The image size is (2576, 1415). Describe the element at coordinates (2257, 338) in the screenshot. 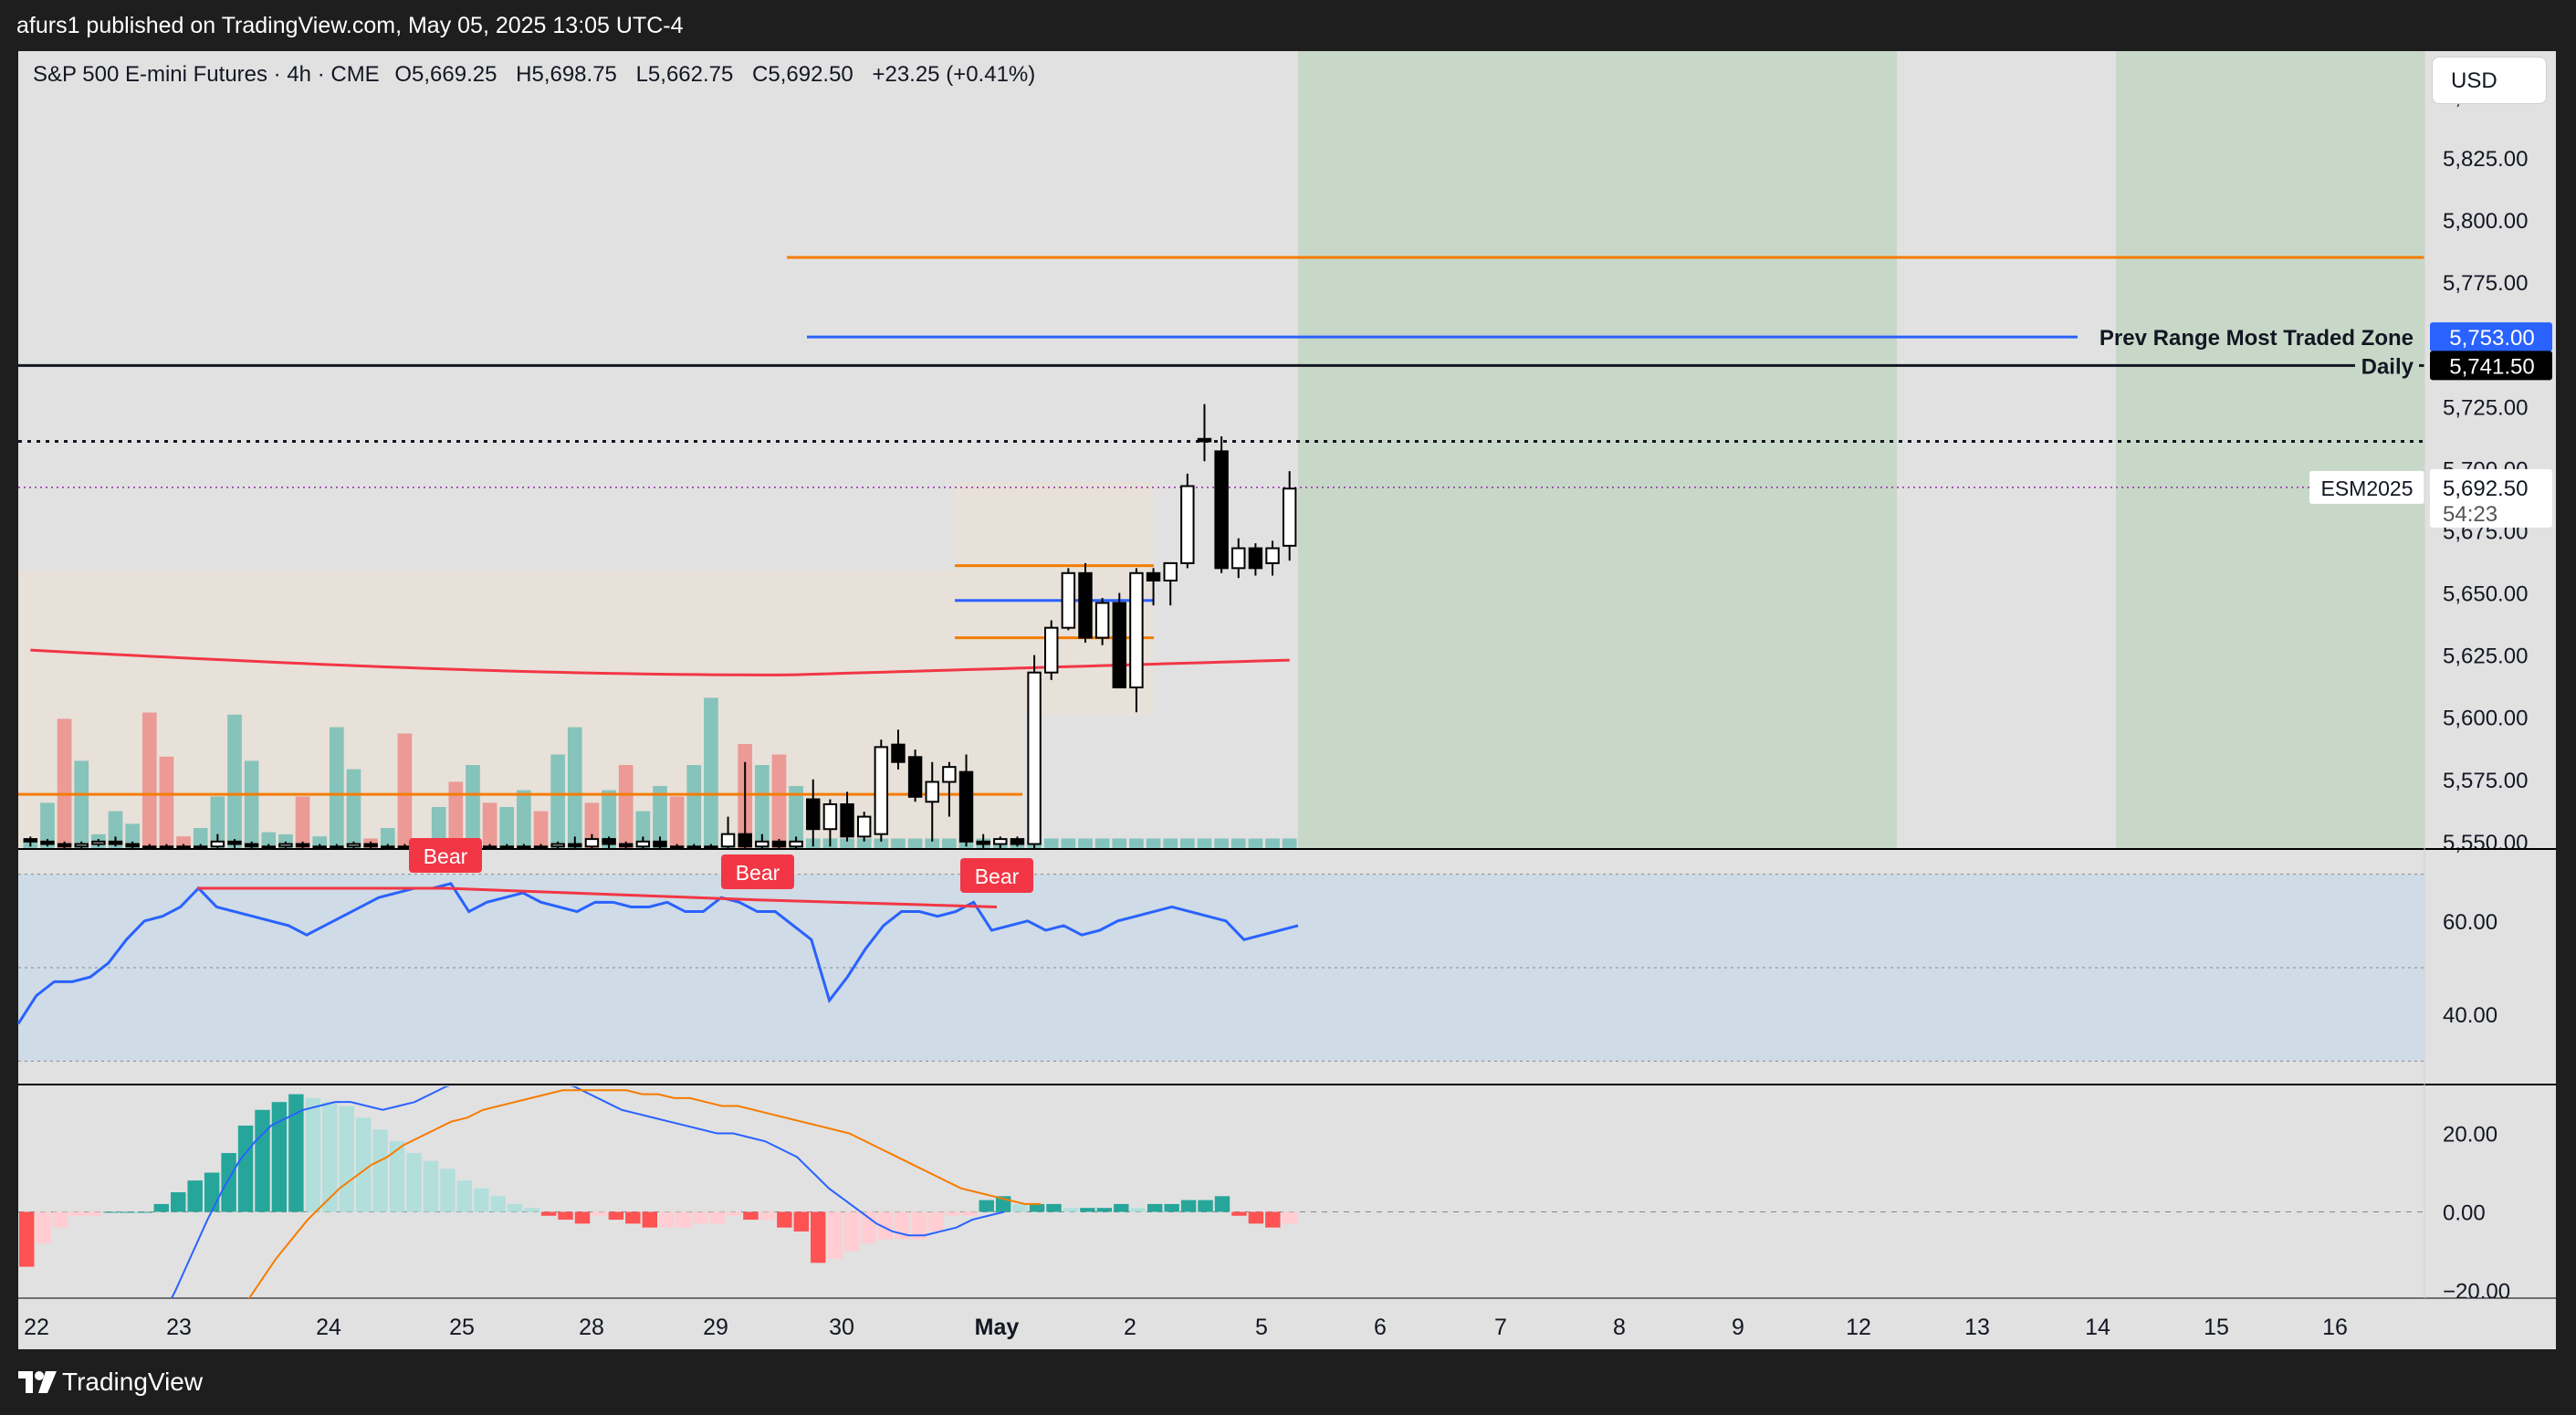

I see `price-line-label: Prev Range Most Traded Zone` at that location.